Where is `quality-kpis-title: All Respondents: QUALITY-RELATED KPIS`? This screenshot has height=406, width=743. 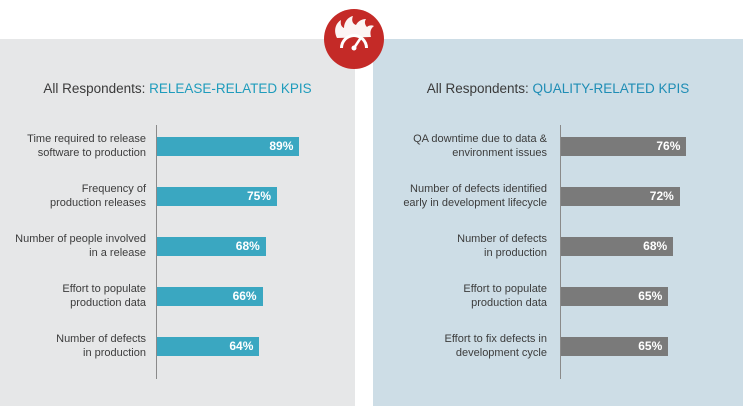
quality-kpis-title: All Respondents: QUALITY-RELATED KPIS is located at coordinates (558, 88).